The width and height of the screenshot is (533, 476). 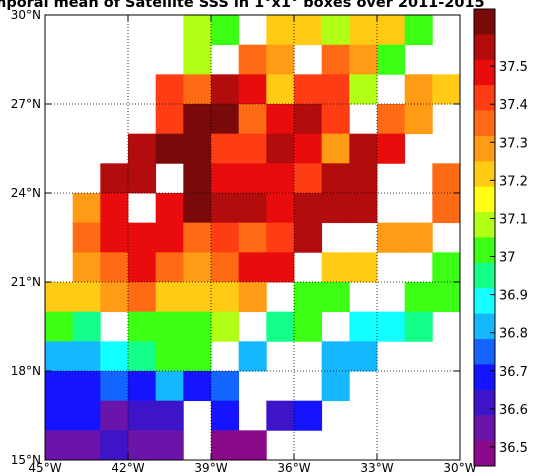 What do you see at coordinates (513, 448) in the screenshot?
I see `colorbar-tick-label: 36.5` at bounding box center [513, 448].